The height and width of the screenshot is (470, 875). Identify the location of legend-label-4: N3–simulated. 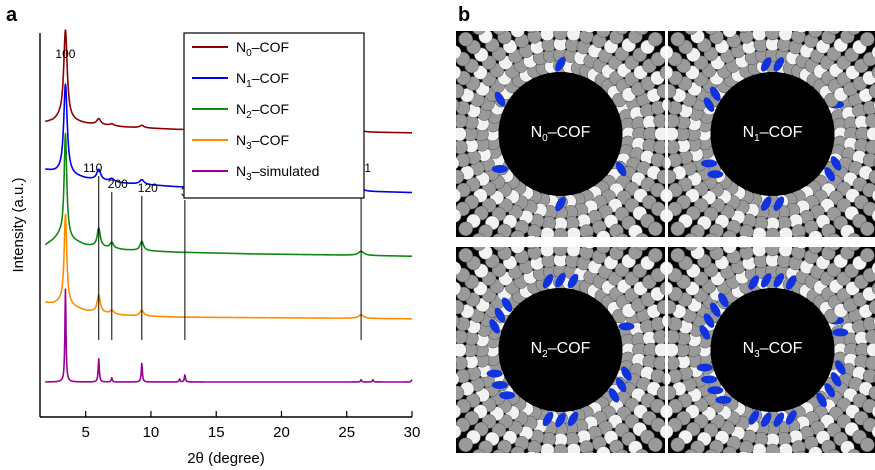
(277, 173).